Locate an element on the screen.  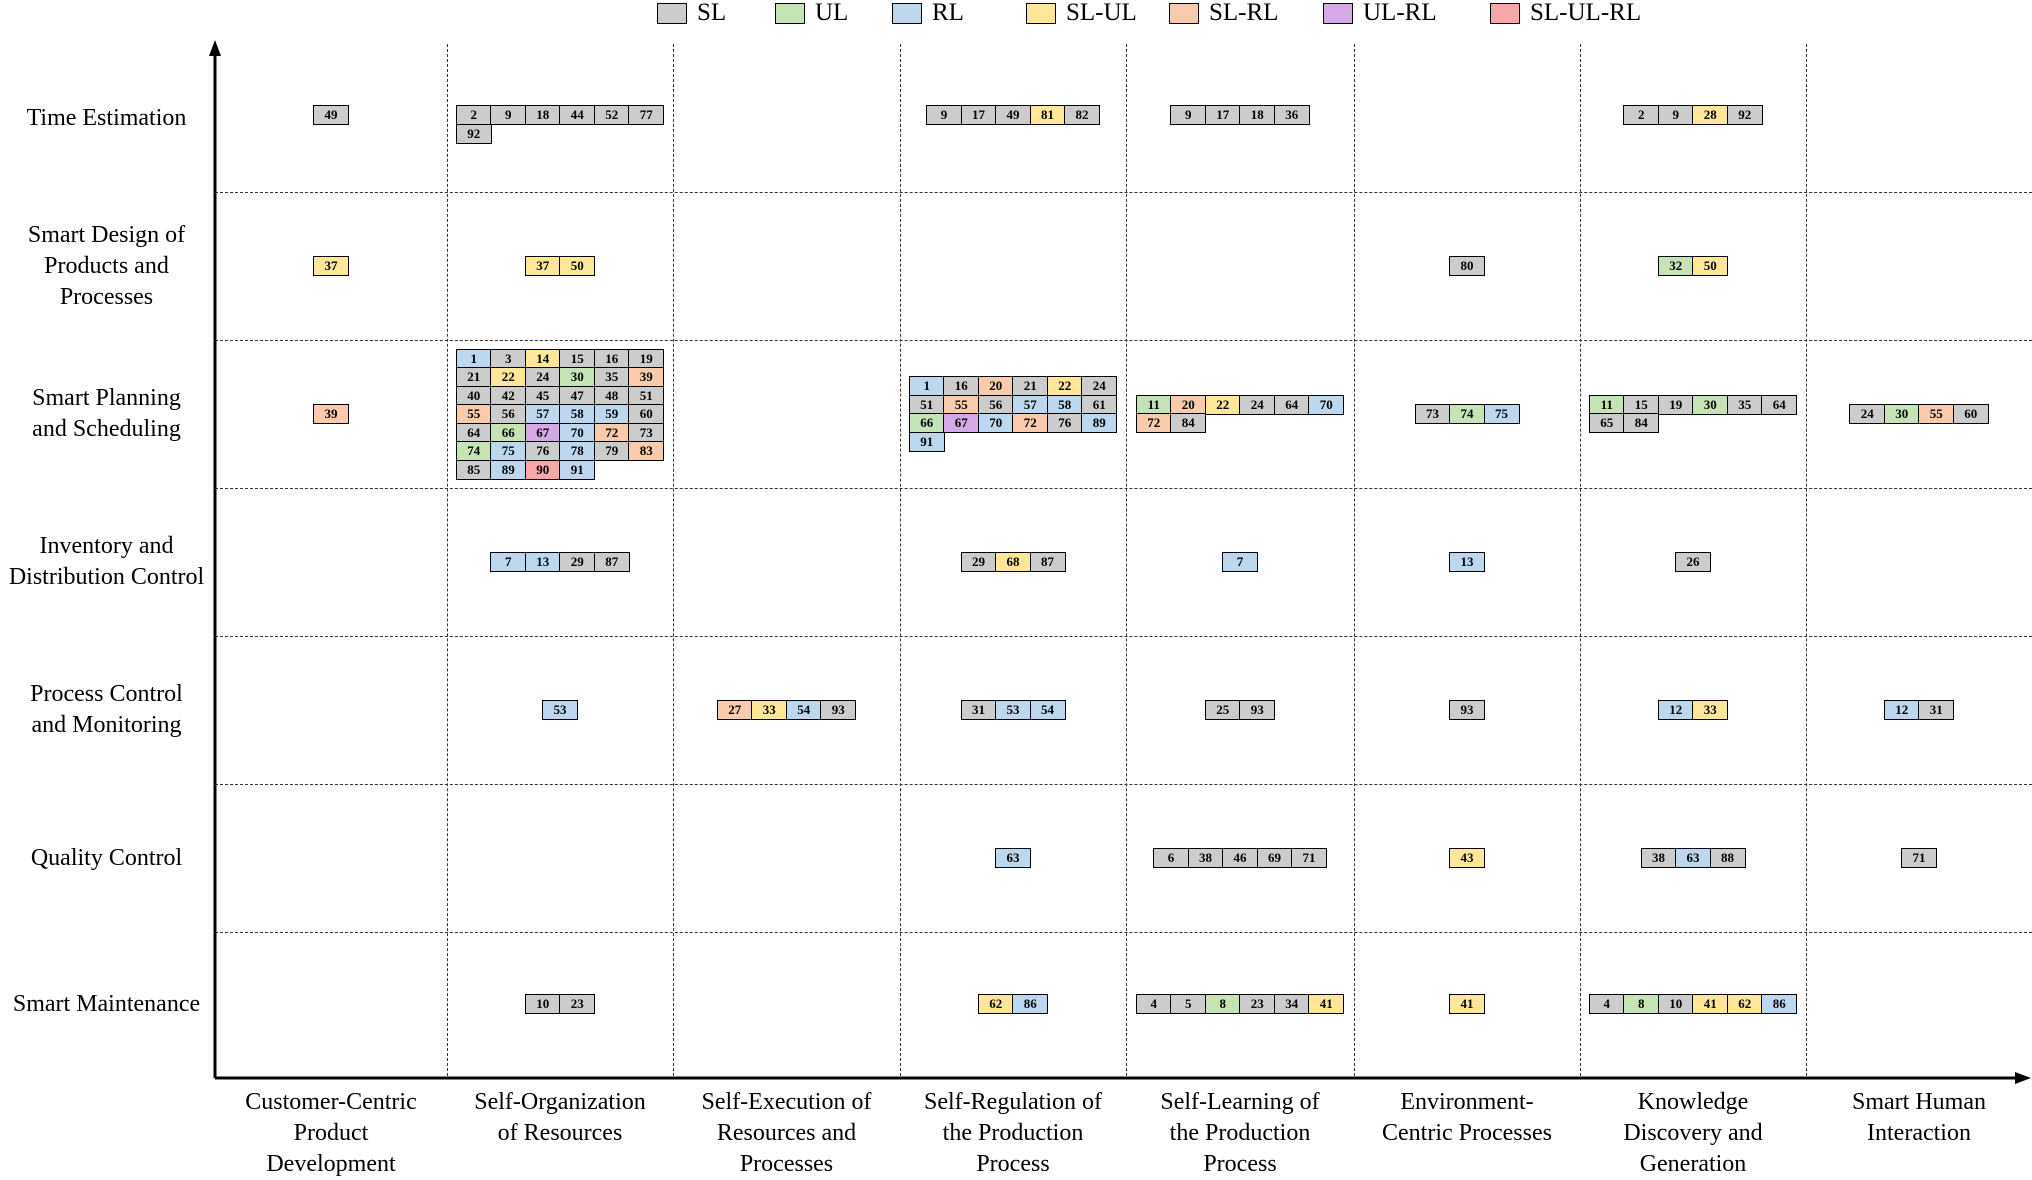
reference-tag: 89 is located at coordinates (1099, 423).